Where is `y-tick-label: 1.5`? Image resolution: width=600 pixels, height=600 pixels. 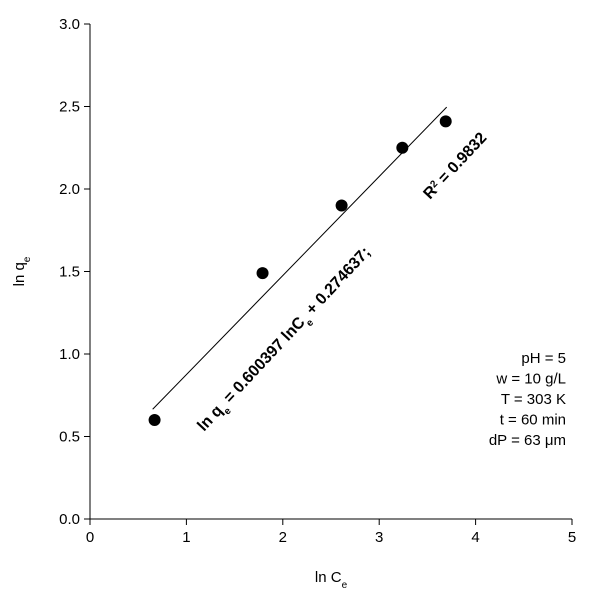
y-tick-label: 1.5 is located at coordinates (69, 272).